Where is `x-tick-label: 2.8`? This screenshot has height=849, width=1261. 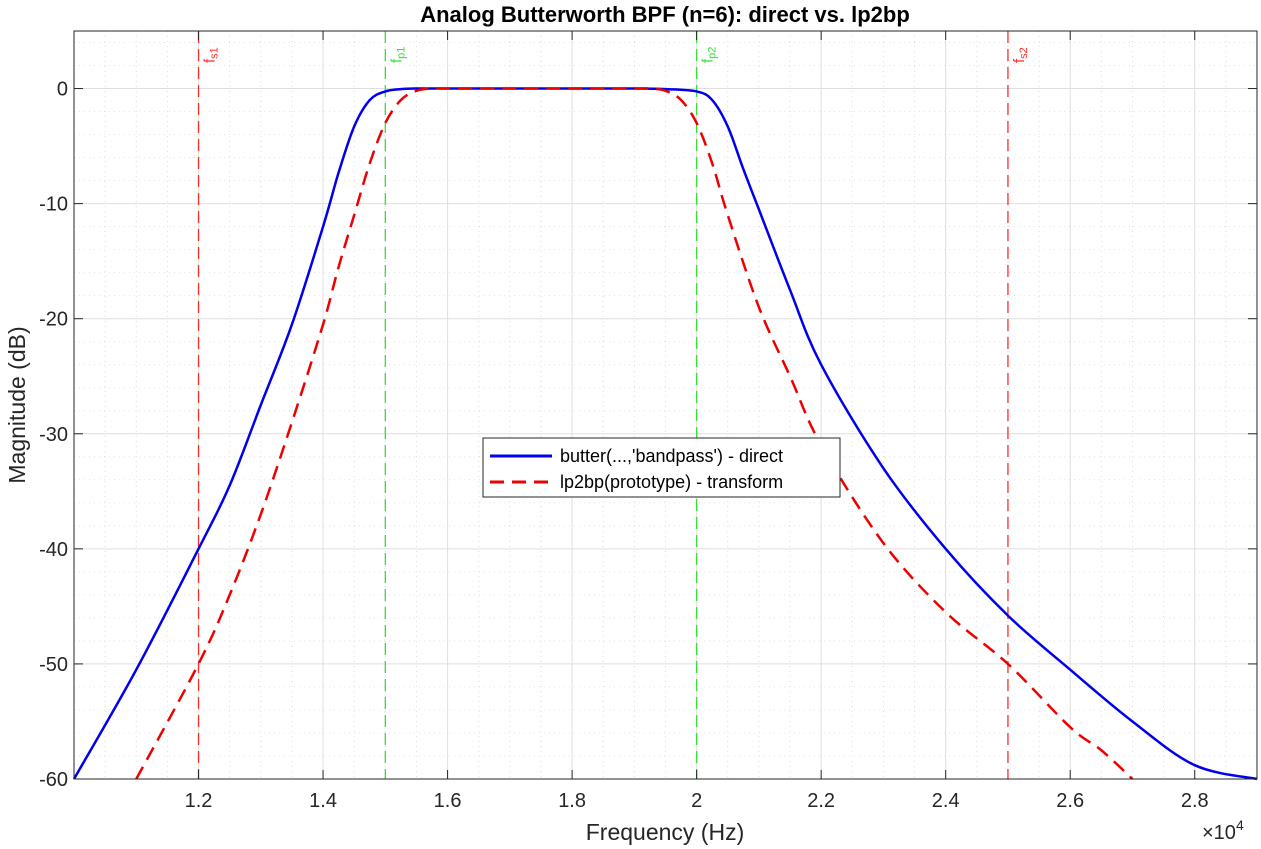
x-tick-label: 2.8 is located at coordinates (1195, 801).